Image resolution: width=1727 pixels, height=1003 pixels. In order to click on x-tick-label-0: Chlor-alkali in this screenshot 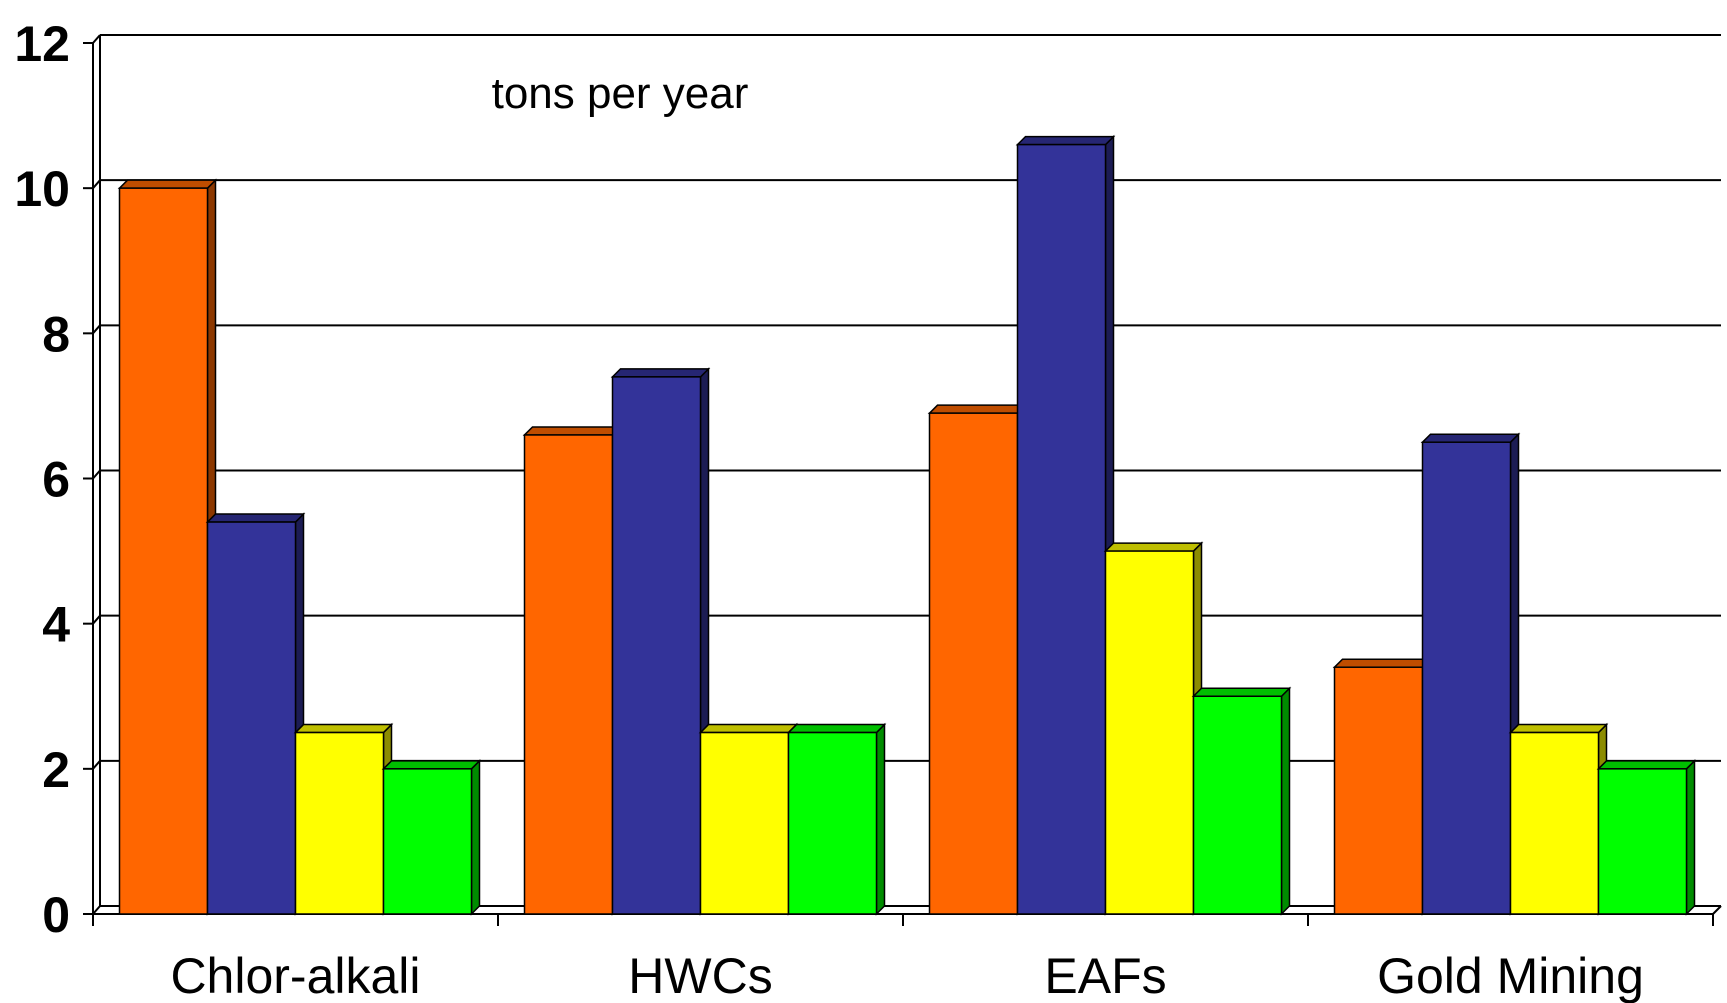, I will do `click(295, 975)`.